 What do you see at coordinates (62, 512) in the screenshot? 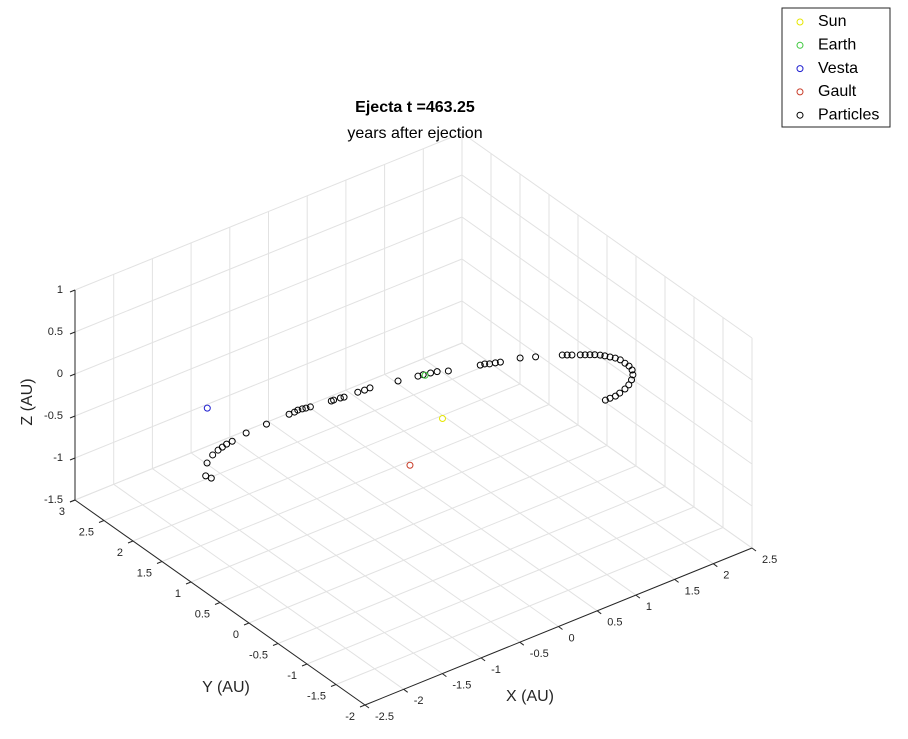
I see `y-tick-label: 3` at bounding box center [62, 512].